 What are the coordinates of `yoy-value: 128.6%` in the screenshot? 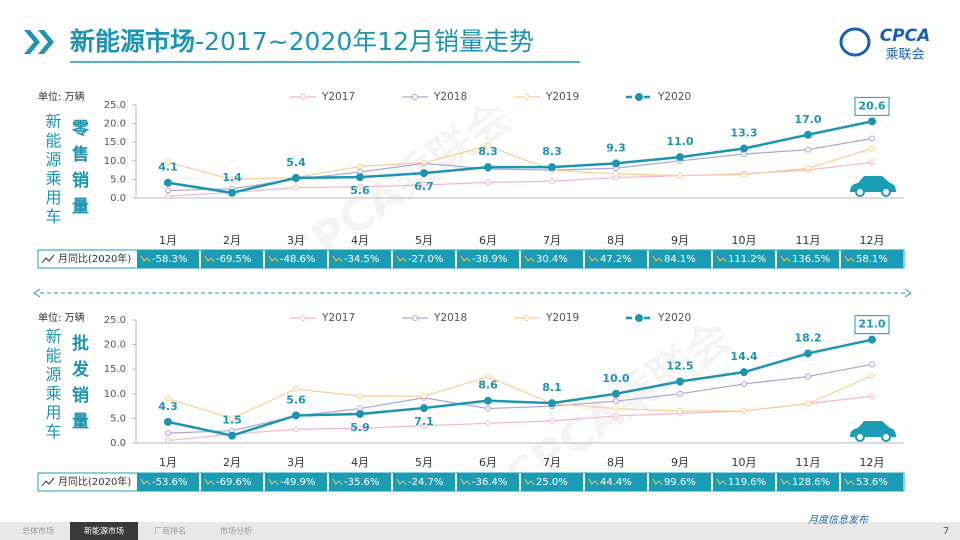 It's located at (811, 482).